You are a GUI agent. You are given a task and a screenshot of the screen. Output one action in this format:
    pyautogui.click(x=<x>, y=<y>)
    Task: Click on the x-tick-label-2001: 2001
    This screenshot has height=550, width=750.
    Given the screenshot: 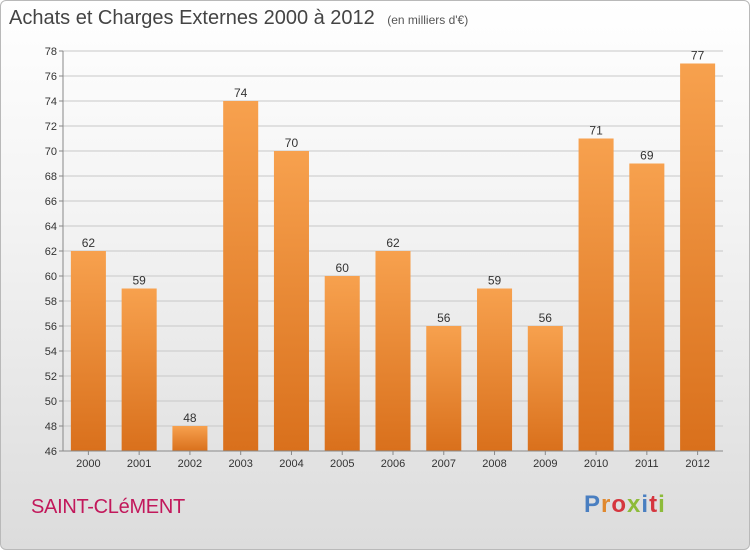 What is the action you would take?
    pyautogui.click(x=139, y=464)
    